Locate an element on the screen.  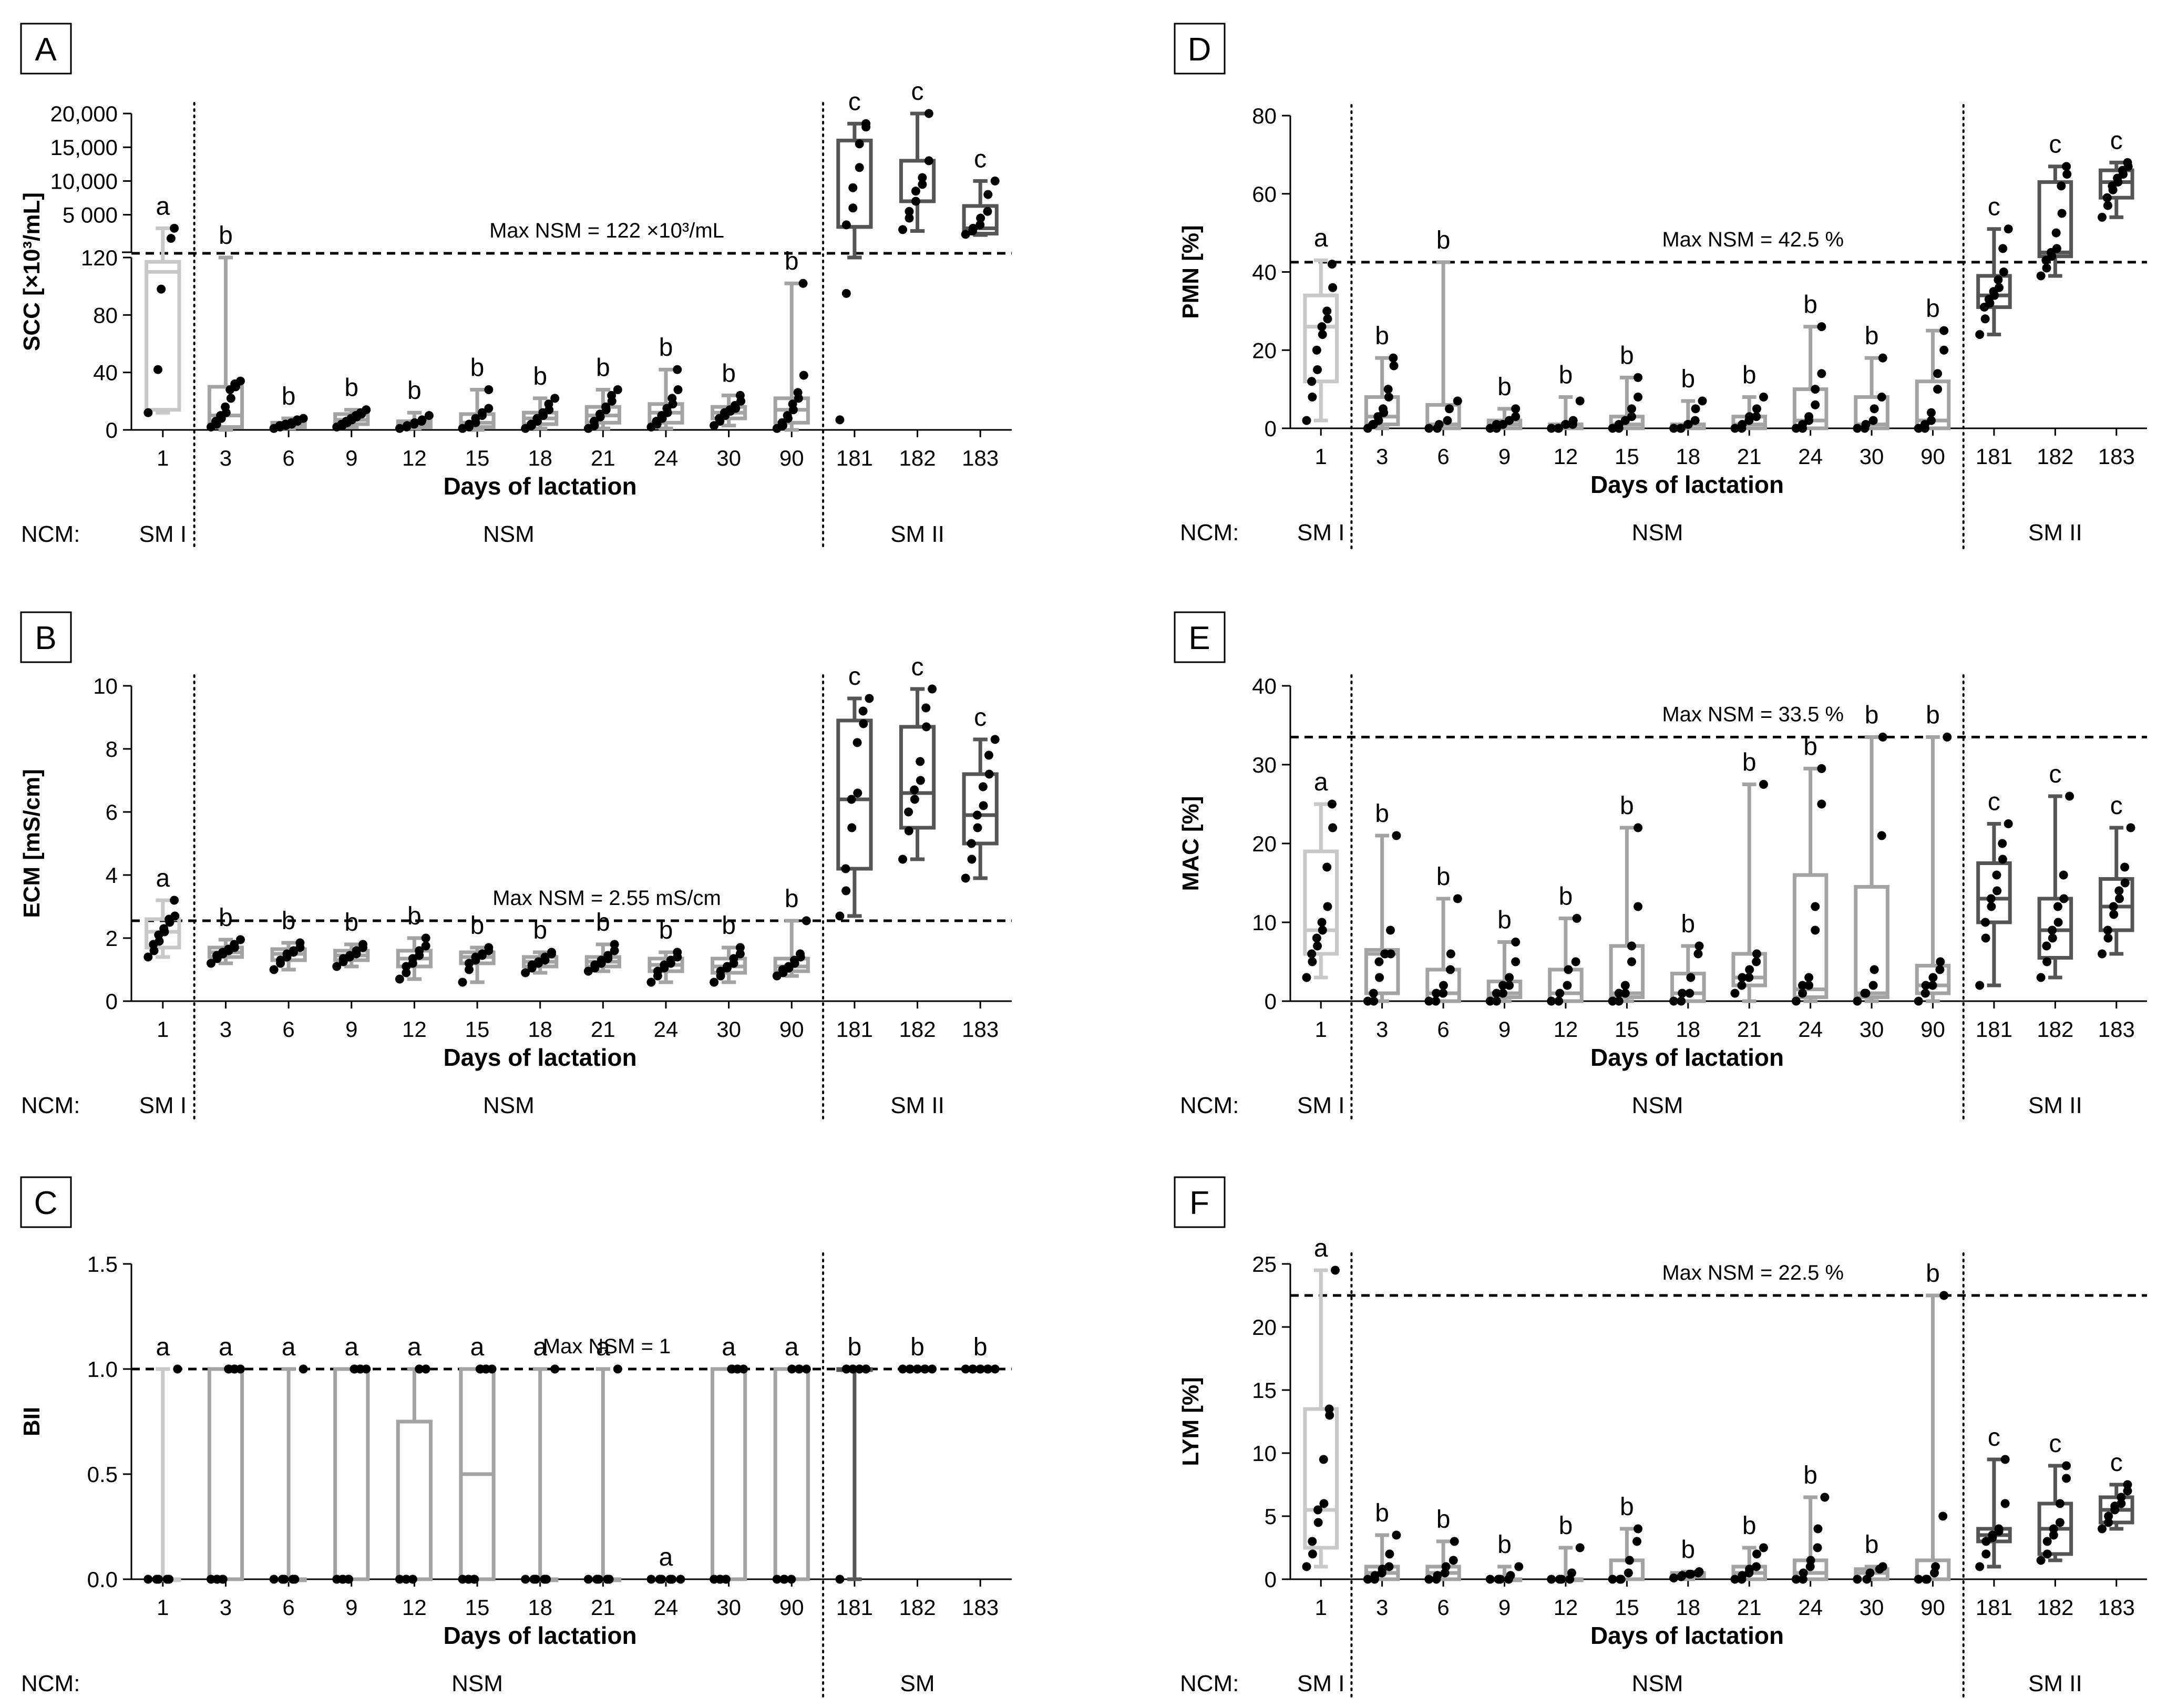
x-tick-label: 30 is located at coordinates (728, 458).